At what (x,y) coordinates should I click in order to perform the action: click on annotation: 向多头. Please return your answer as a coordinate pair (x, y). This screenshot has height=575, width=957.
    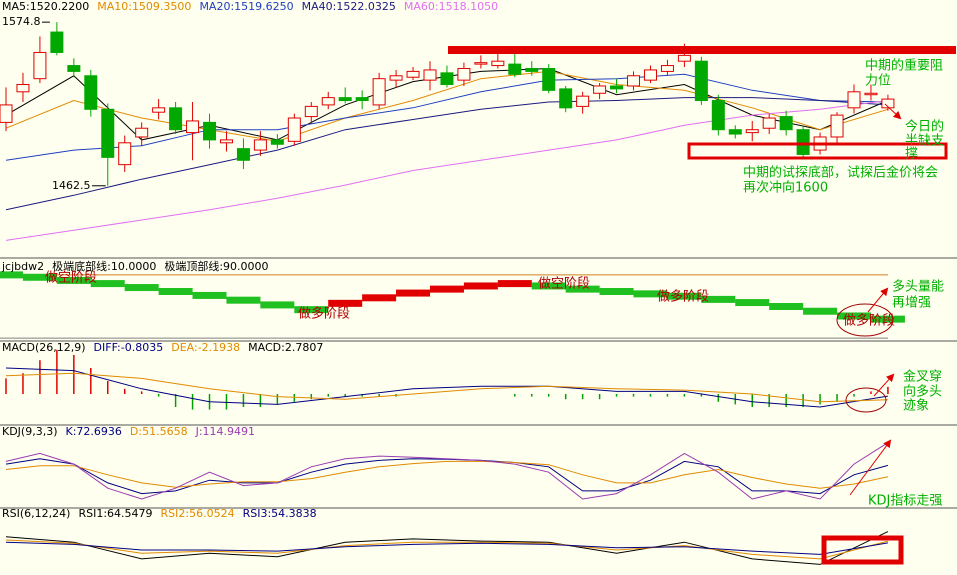
    Looking at the image, I should click on (922, 392).